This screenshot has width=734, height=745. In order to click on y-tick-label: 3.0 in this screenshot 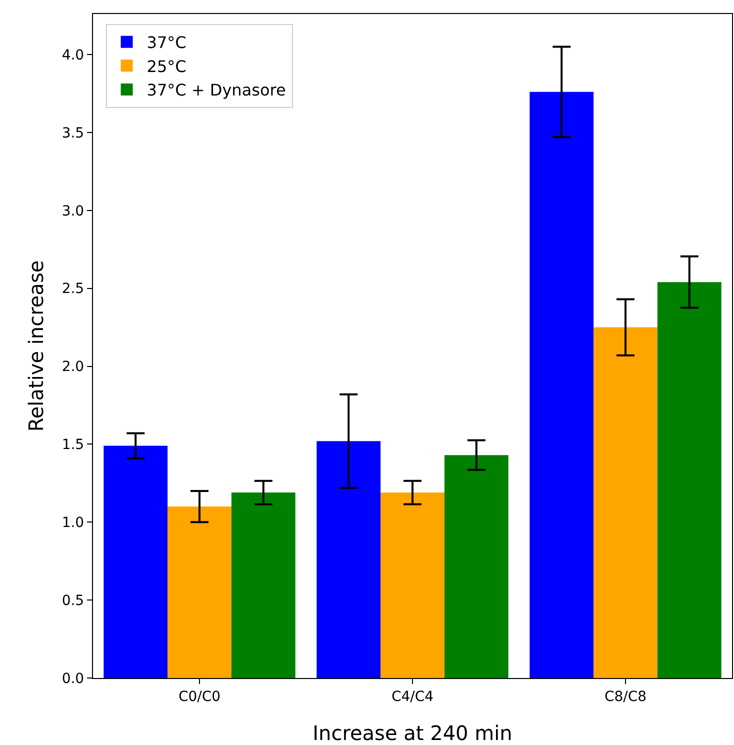, I will do `click(73, 211)`.